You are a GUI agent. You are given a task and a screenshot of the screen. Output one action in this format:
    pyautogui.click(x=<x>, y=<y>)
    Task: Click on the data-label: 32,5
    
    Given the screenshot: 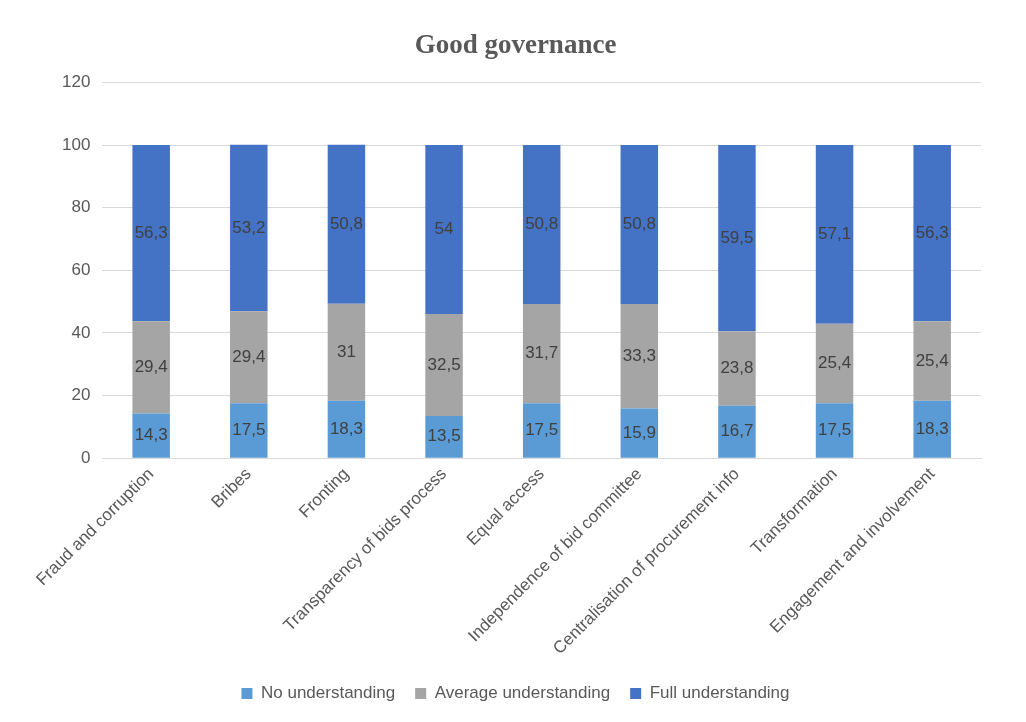 What is the action you would take?
    pyautogui.click(x=444, y=364)
    